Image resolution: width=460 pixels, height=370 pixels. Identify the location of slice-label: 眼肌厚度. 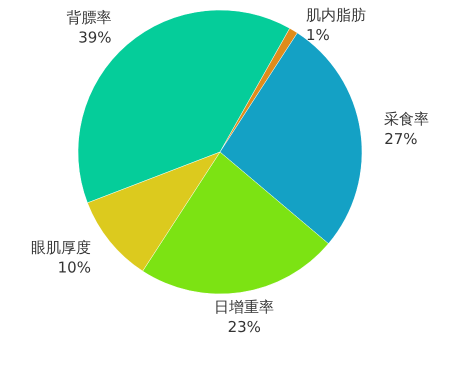
(60, 247).